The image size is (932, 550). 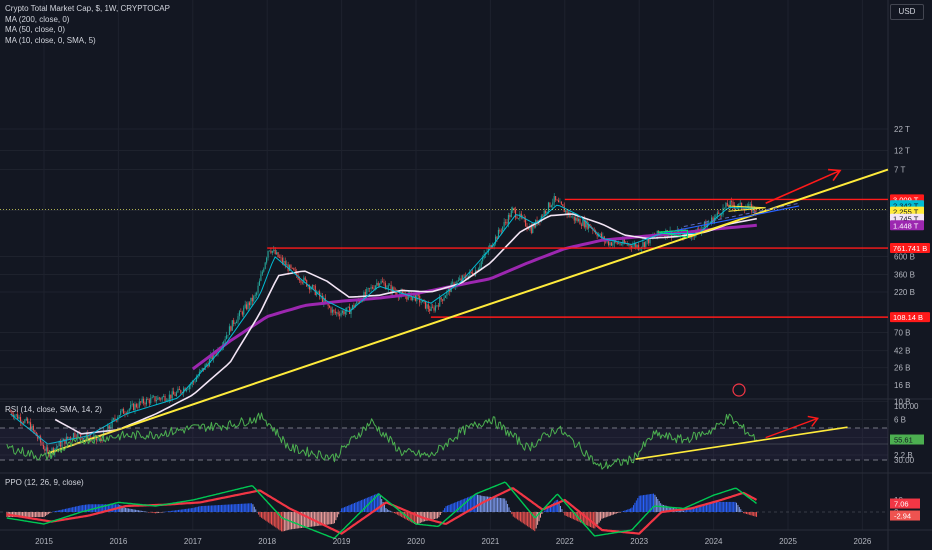 I want to click on ppo-line, so click(x=381, y=510).